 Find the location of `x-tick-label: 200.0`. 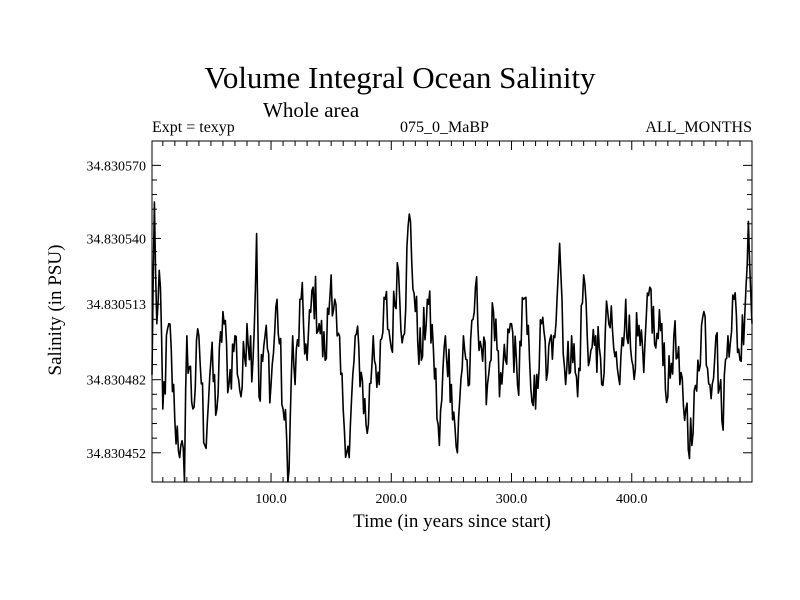

x-tick-label: 200.0 is located at coordinates (392, 499).